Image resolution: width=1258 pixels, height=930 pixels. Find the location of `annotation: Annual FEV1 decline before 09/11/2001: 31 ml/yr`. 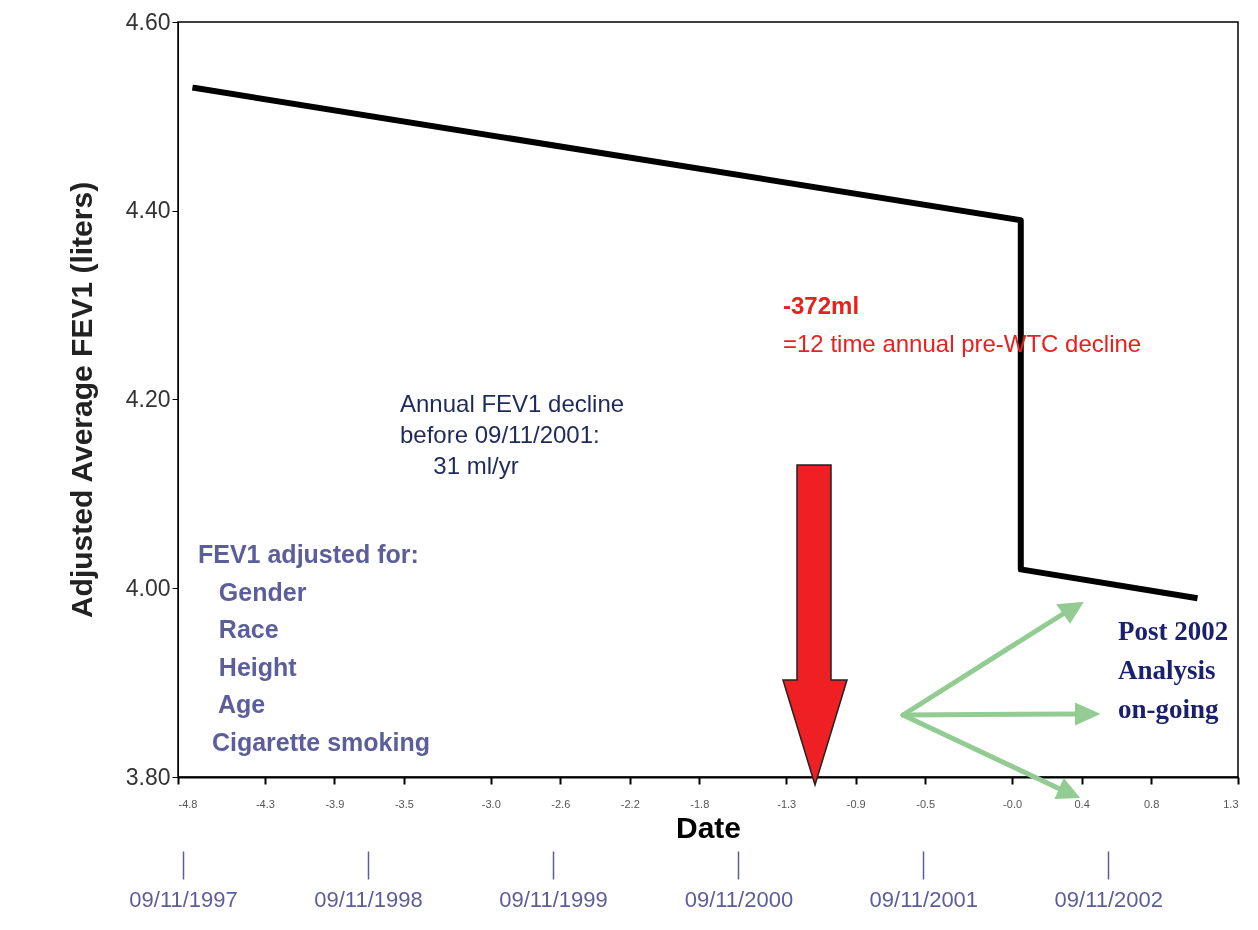

annotation: Annual FEV1 decline before 09/11/2001: 31 ml/yr is located at coordinates (512, 435).